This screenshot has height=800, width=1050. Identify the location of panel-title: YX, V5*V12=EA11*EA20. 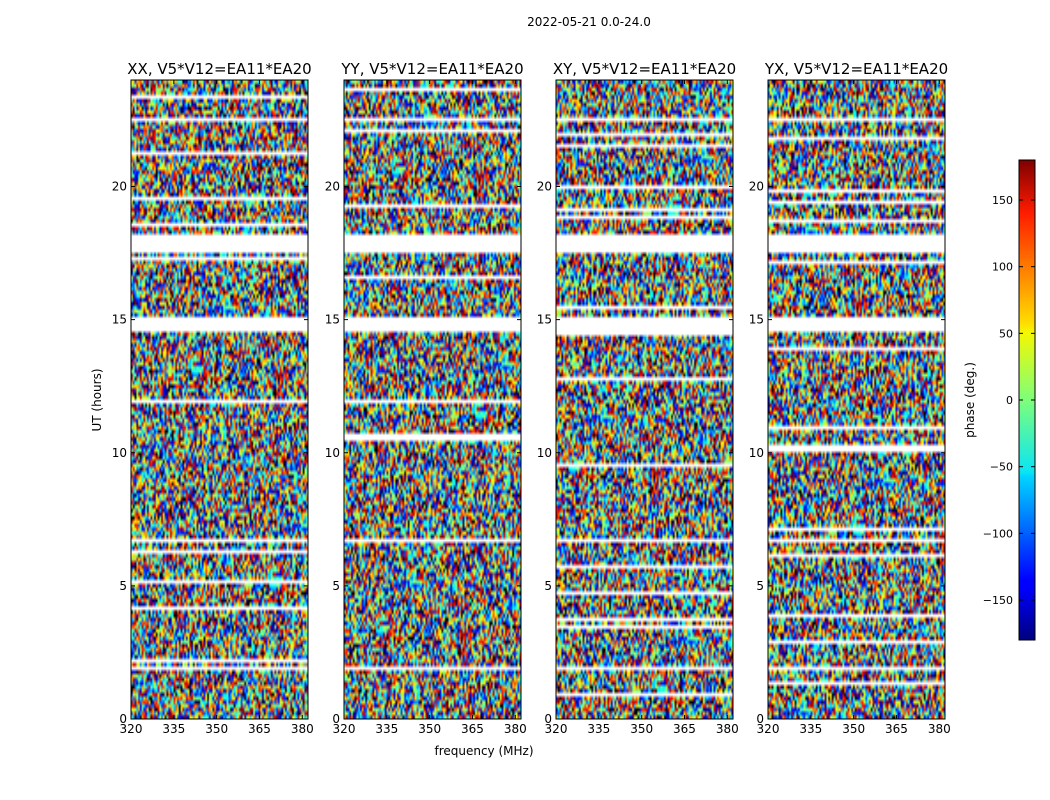
(856, 69).